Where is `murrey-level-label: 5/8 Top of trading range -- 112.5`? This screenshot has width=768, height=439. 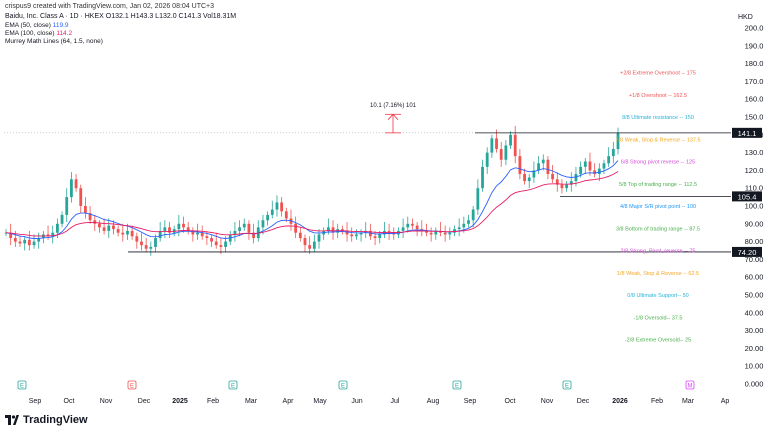 murrey-level-label: 5/8 Top of trading range -- 112.5 is located at coordinates (658, 185).